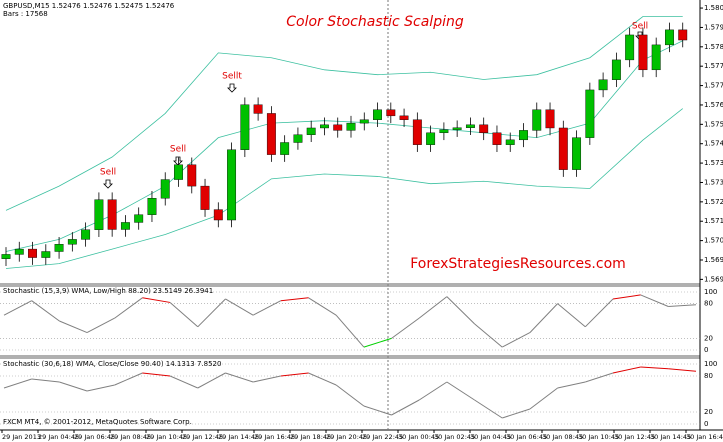 Image resolution: width=723 pixels, height=442 pixels. What do you see at coordinates (375, 22) in the screenshot?
I see `chart-title: Color Stochastic Scalping` at bounding box center [375, 22].